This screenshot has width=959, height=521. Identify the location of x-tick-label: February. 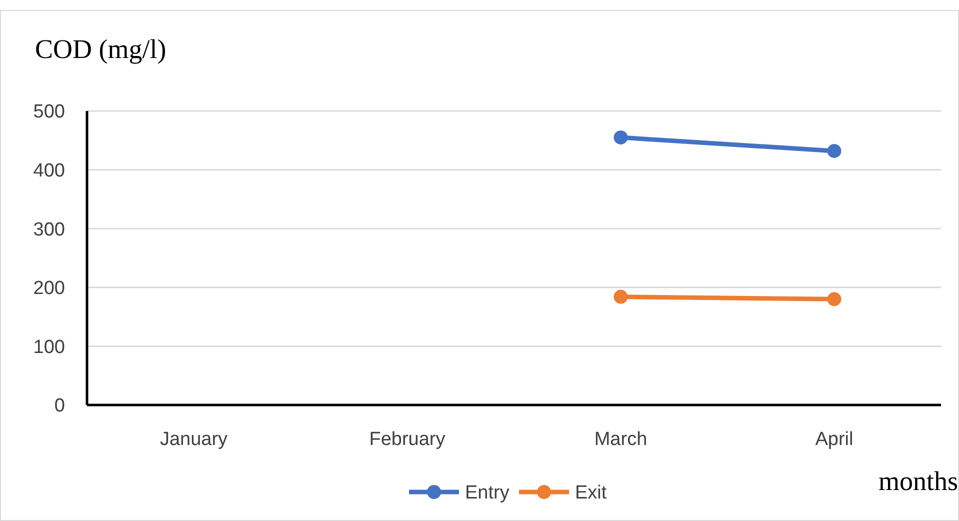
(407, 439).